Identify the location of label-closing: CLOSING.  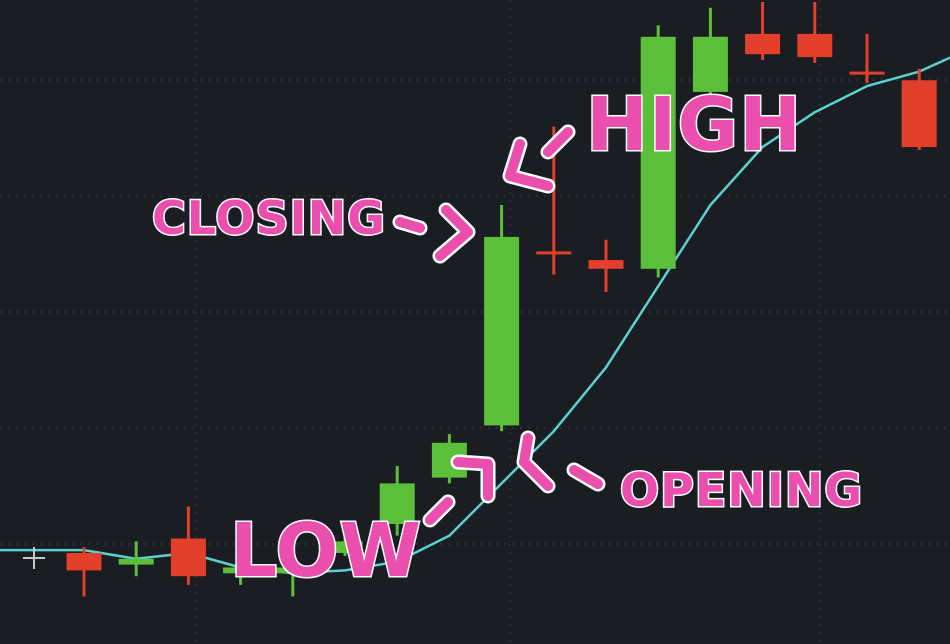
(269, 218).